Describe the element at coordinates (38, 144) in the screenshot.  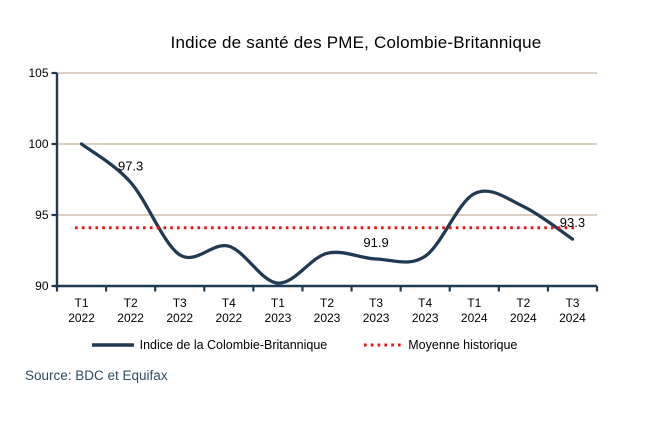
I see `y-tick-label: 100` at that location.